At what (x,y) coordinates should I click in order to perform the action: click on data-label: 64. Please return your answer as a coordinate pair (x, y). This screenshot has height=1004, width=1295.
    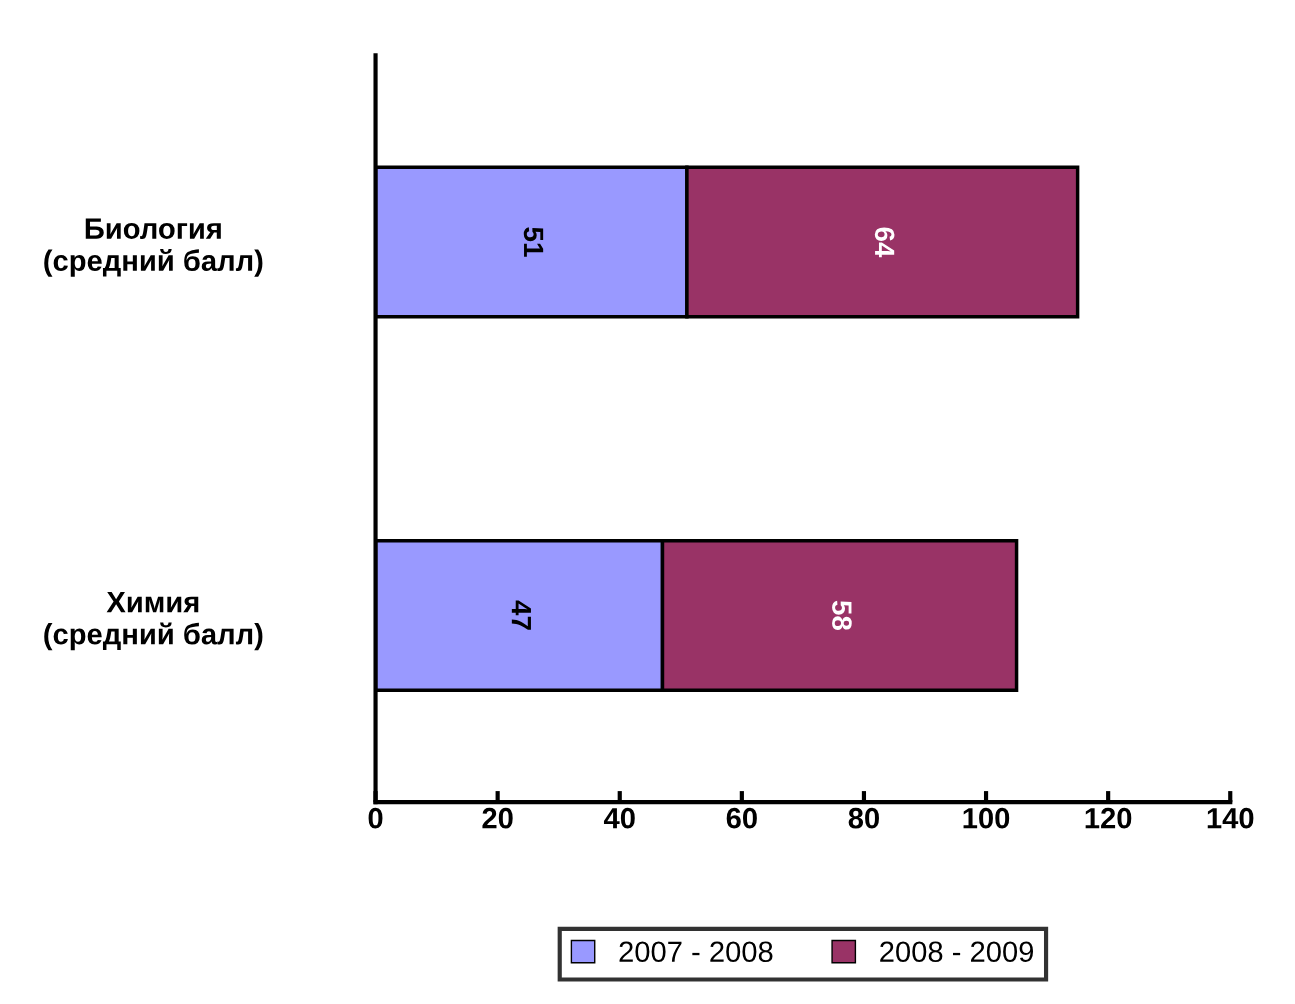
    Looking at the image, I should click on (884, 242).